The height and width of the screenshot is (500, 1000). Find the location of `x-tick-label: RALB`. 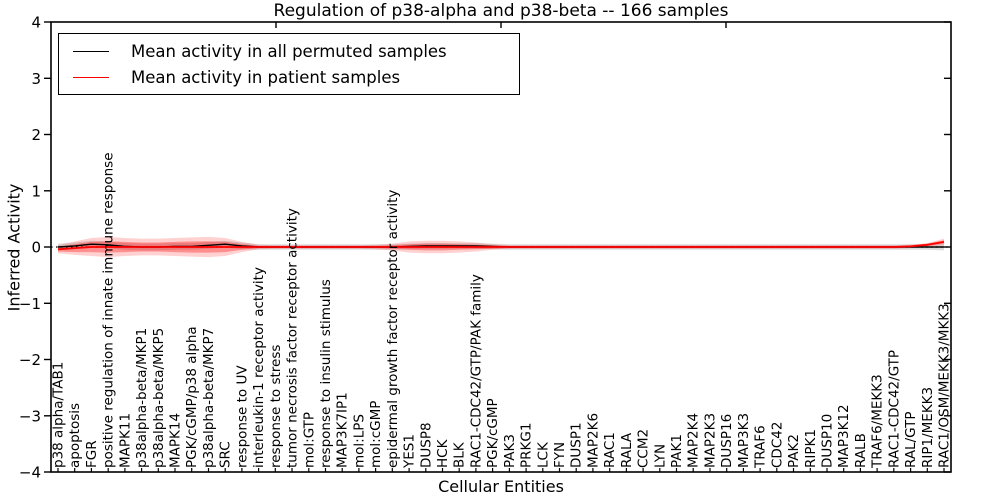

x-tick-label: RALB is located at coordinates (861, 450).